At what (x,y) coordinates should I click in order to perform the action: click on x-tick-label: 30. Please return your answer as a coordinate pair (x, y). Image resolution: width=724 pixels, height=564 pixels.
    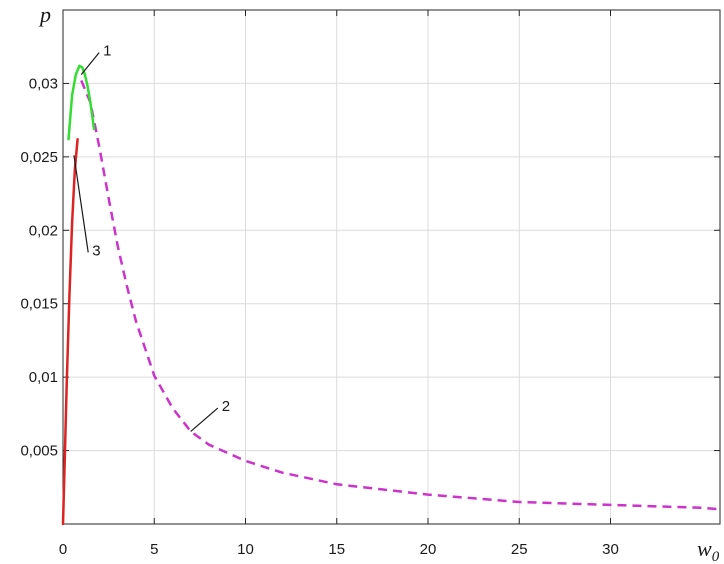
    Looking at the image, I should click on (610, 549).